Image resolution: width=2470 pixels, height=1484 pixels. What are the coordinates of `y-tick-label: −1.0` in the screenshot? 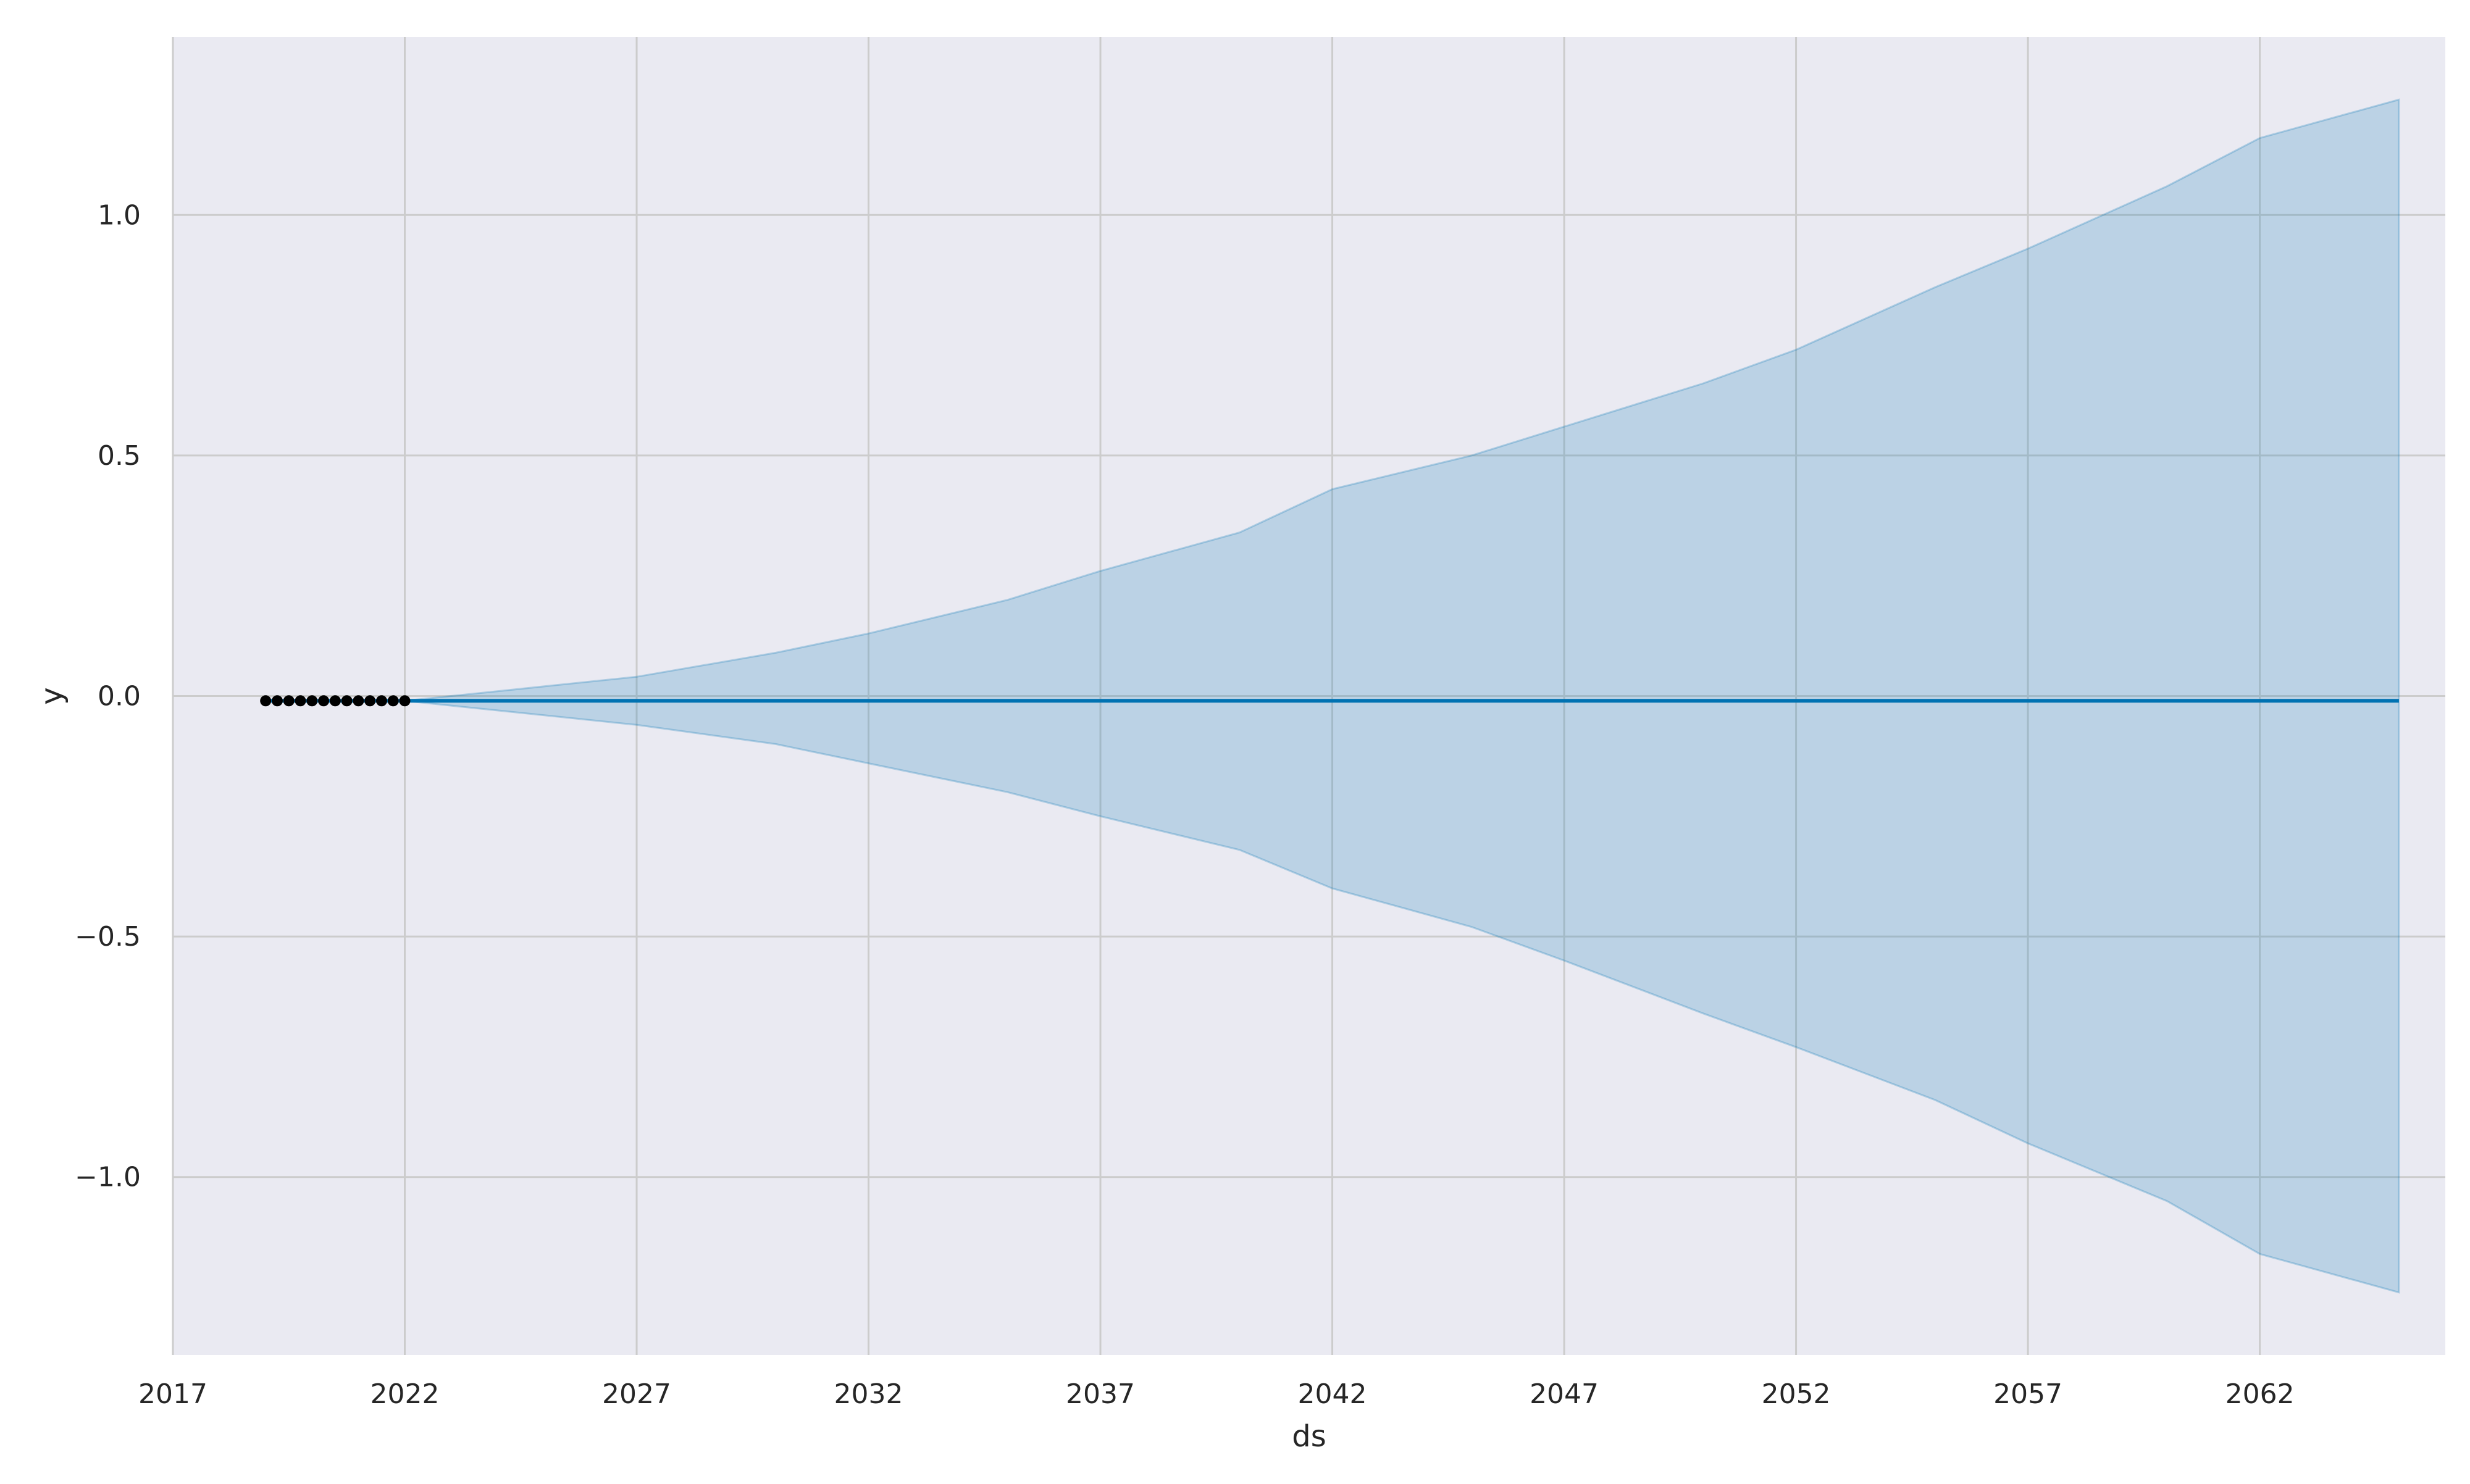 It's located at (108, 1177).